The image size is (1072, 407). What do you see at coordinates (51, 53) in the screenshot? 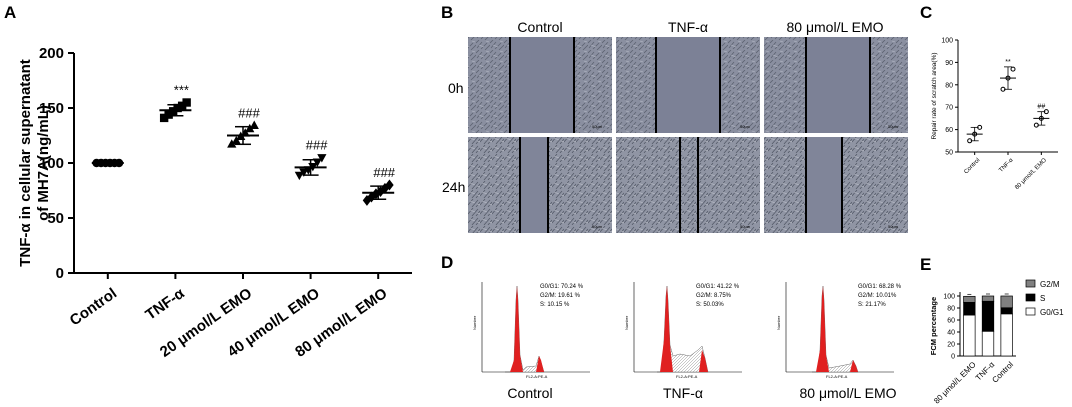
I see `y-tick-label: 200` at bounding box center [51, 53].